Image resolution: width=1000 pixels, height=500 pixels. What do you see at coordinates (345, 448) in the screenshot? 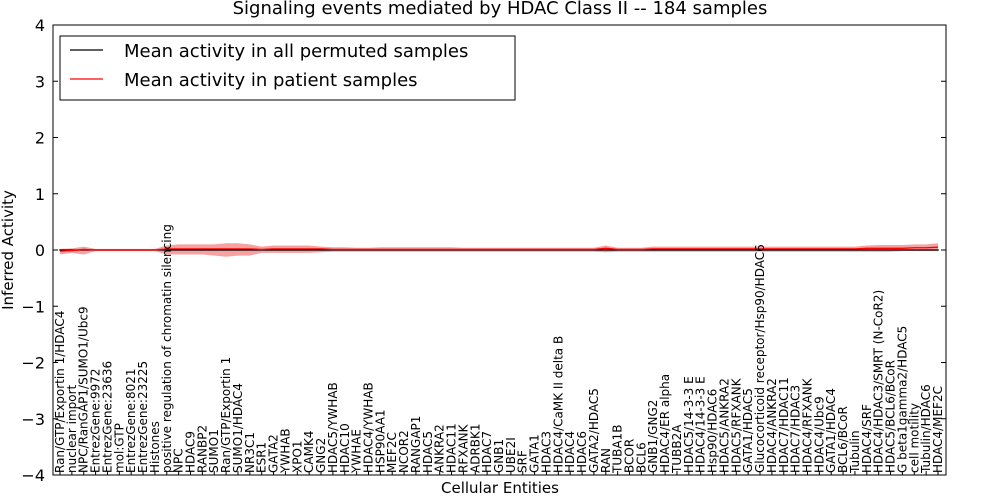
I see `x-tick-label: HDAC10` at bounding box center [345, 448].